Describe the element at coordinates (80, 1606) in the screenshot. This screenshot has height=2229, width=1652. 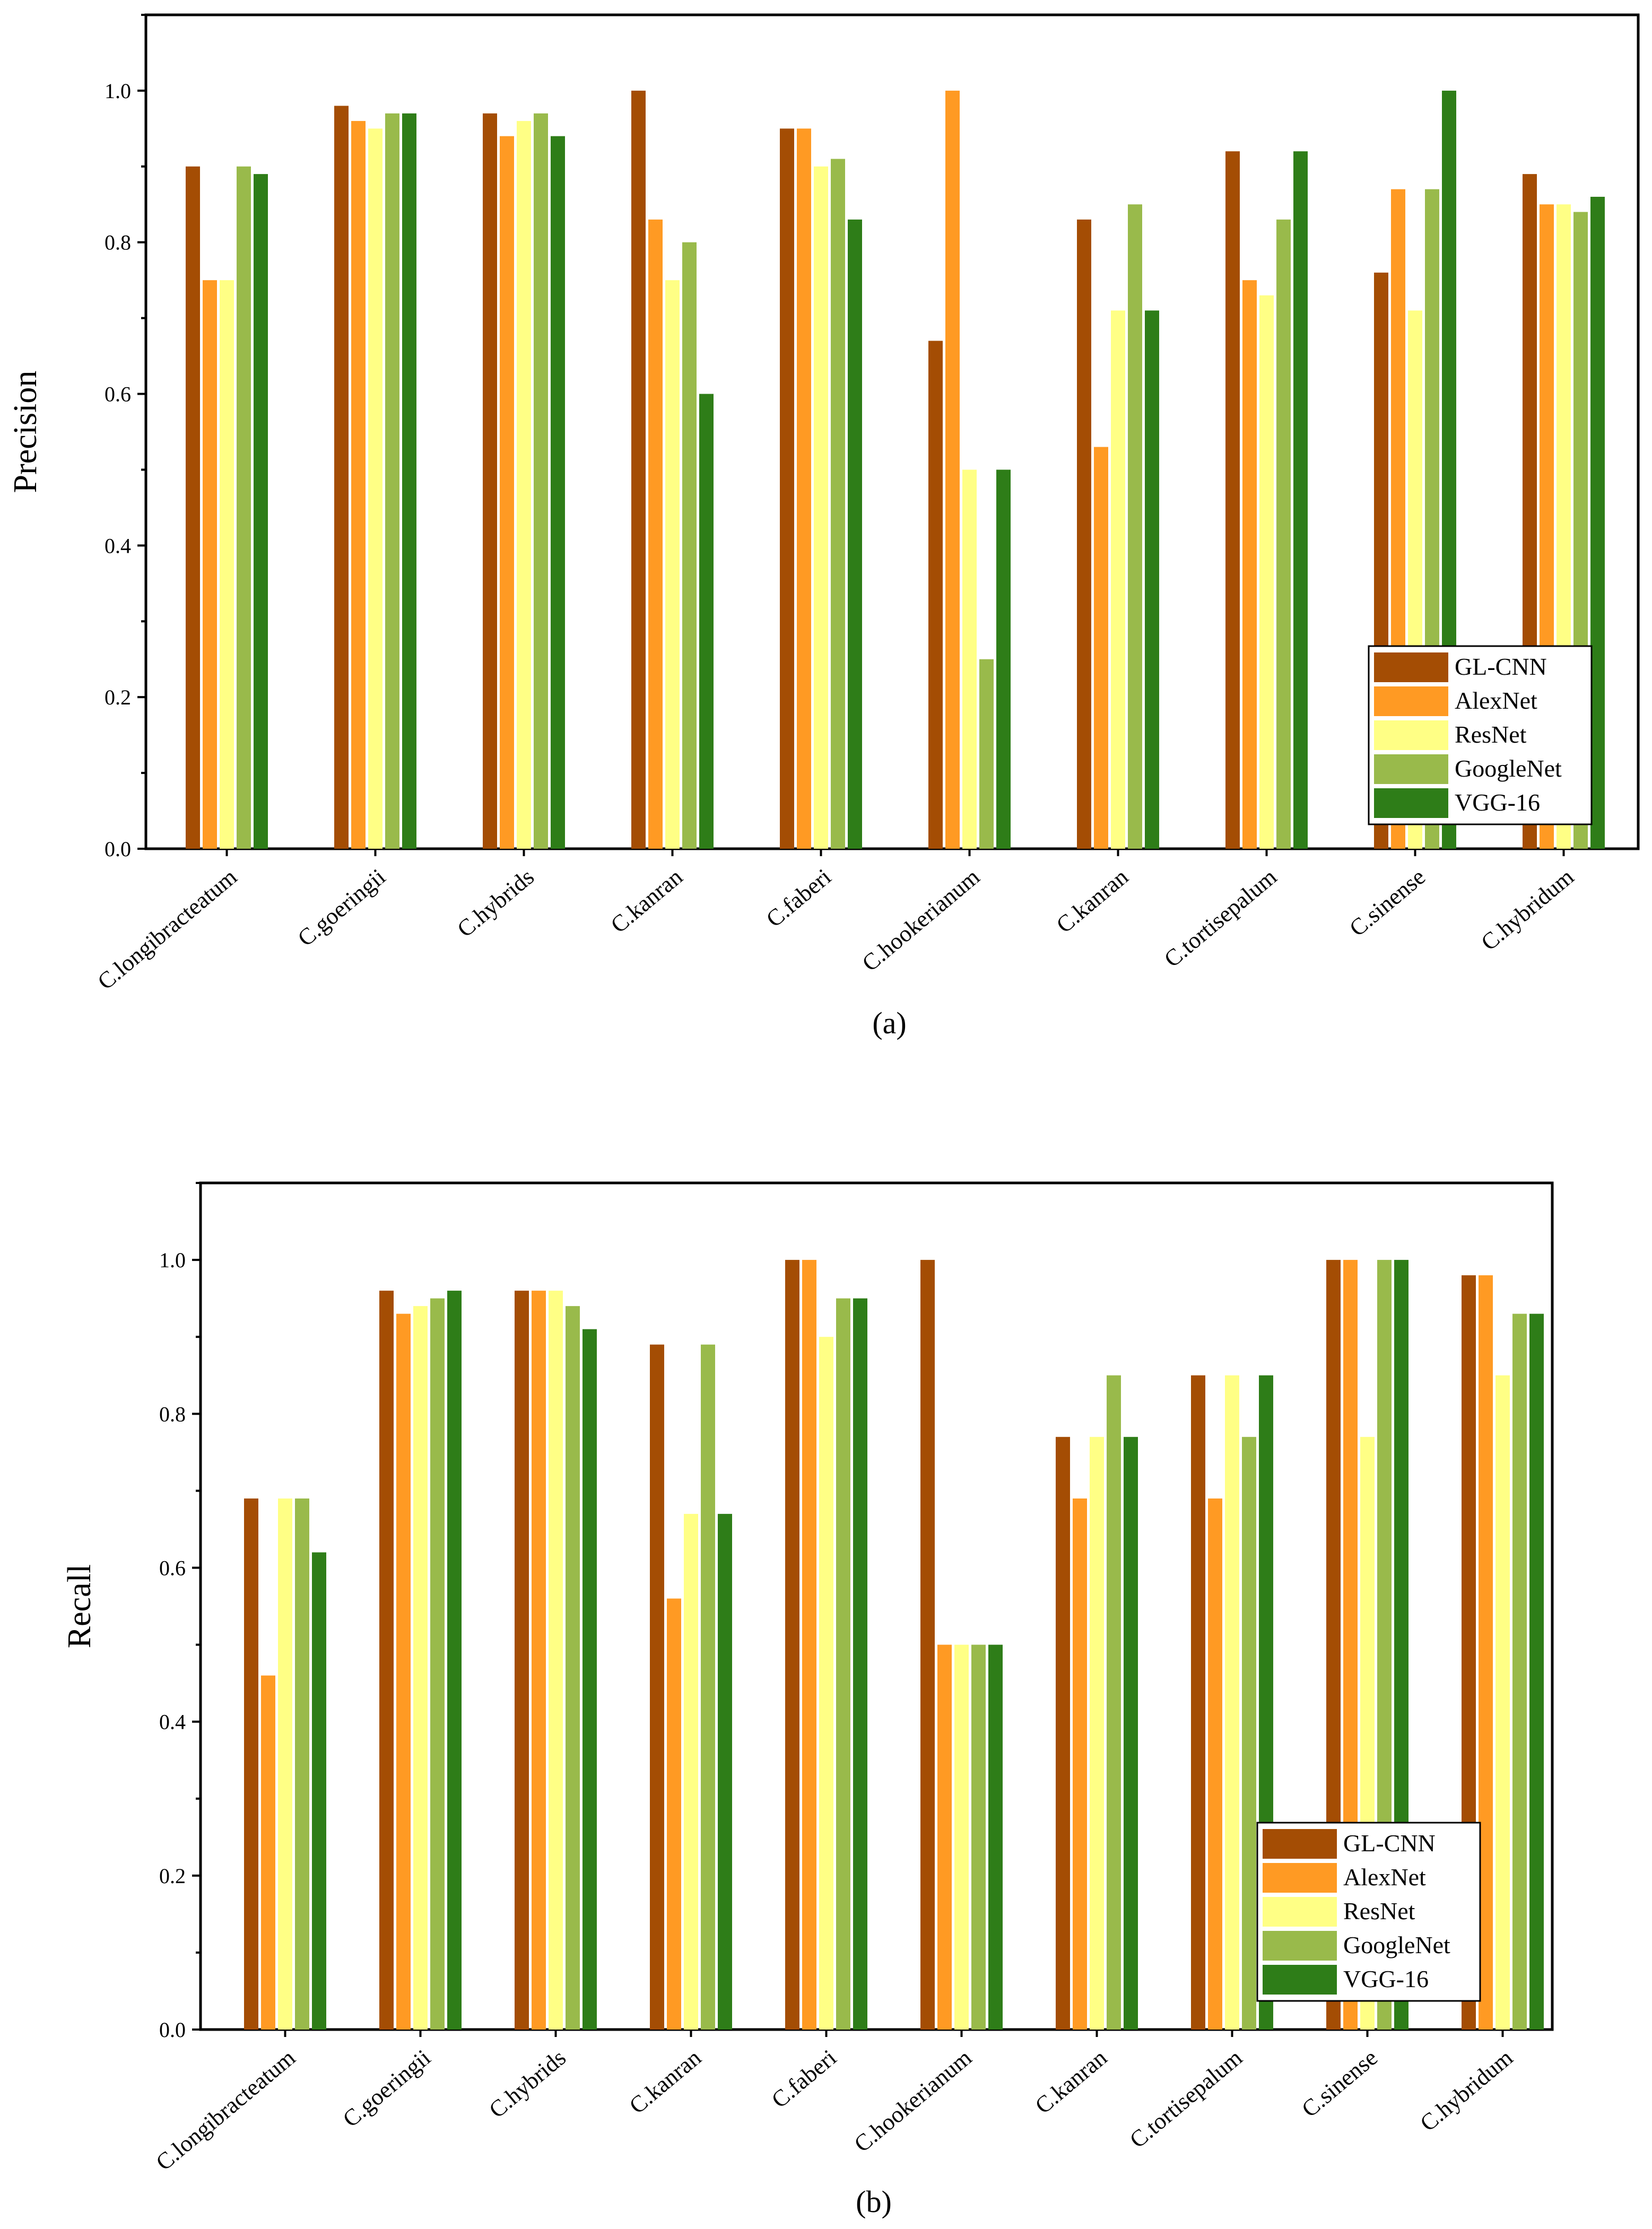
I see `y-axis-title: Recall` at that location.